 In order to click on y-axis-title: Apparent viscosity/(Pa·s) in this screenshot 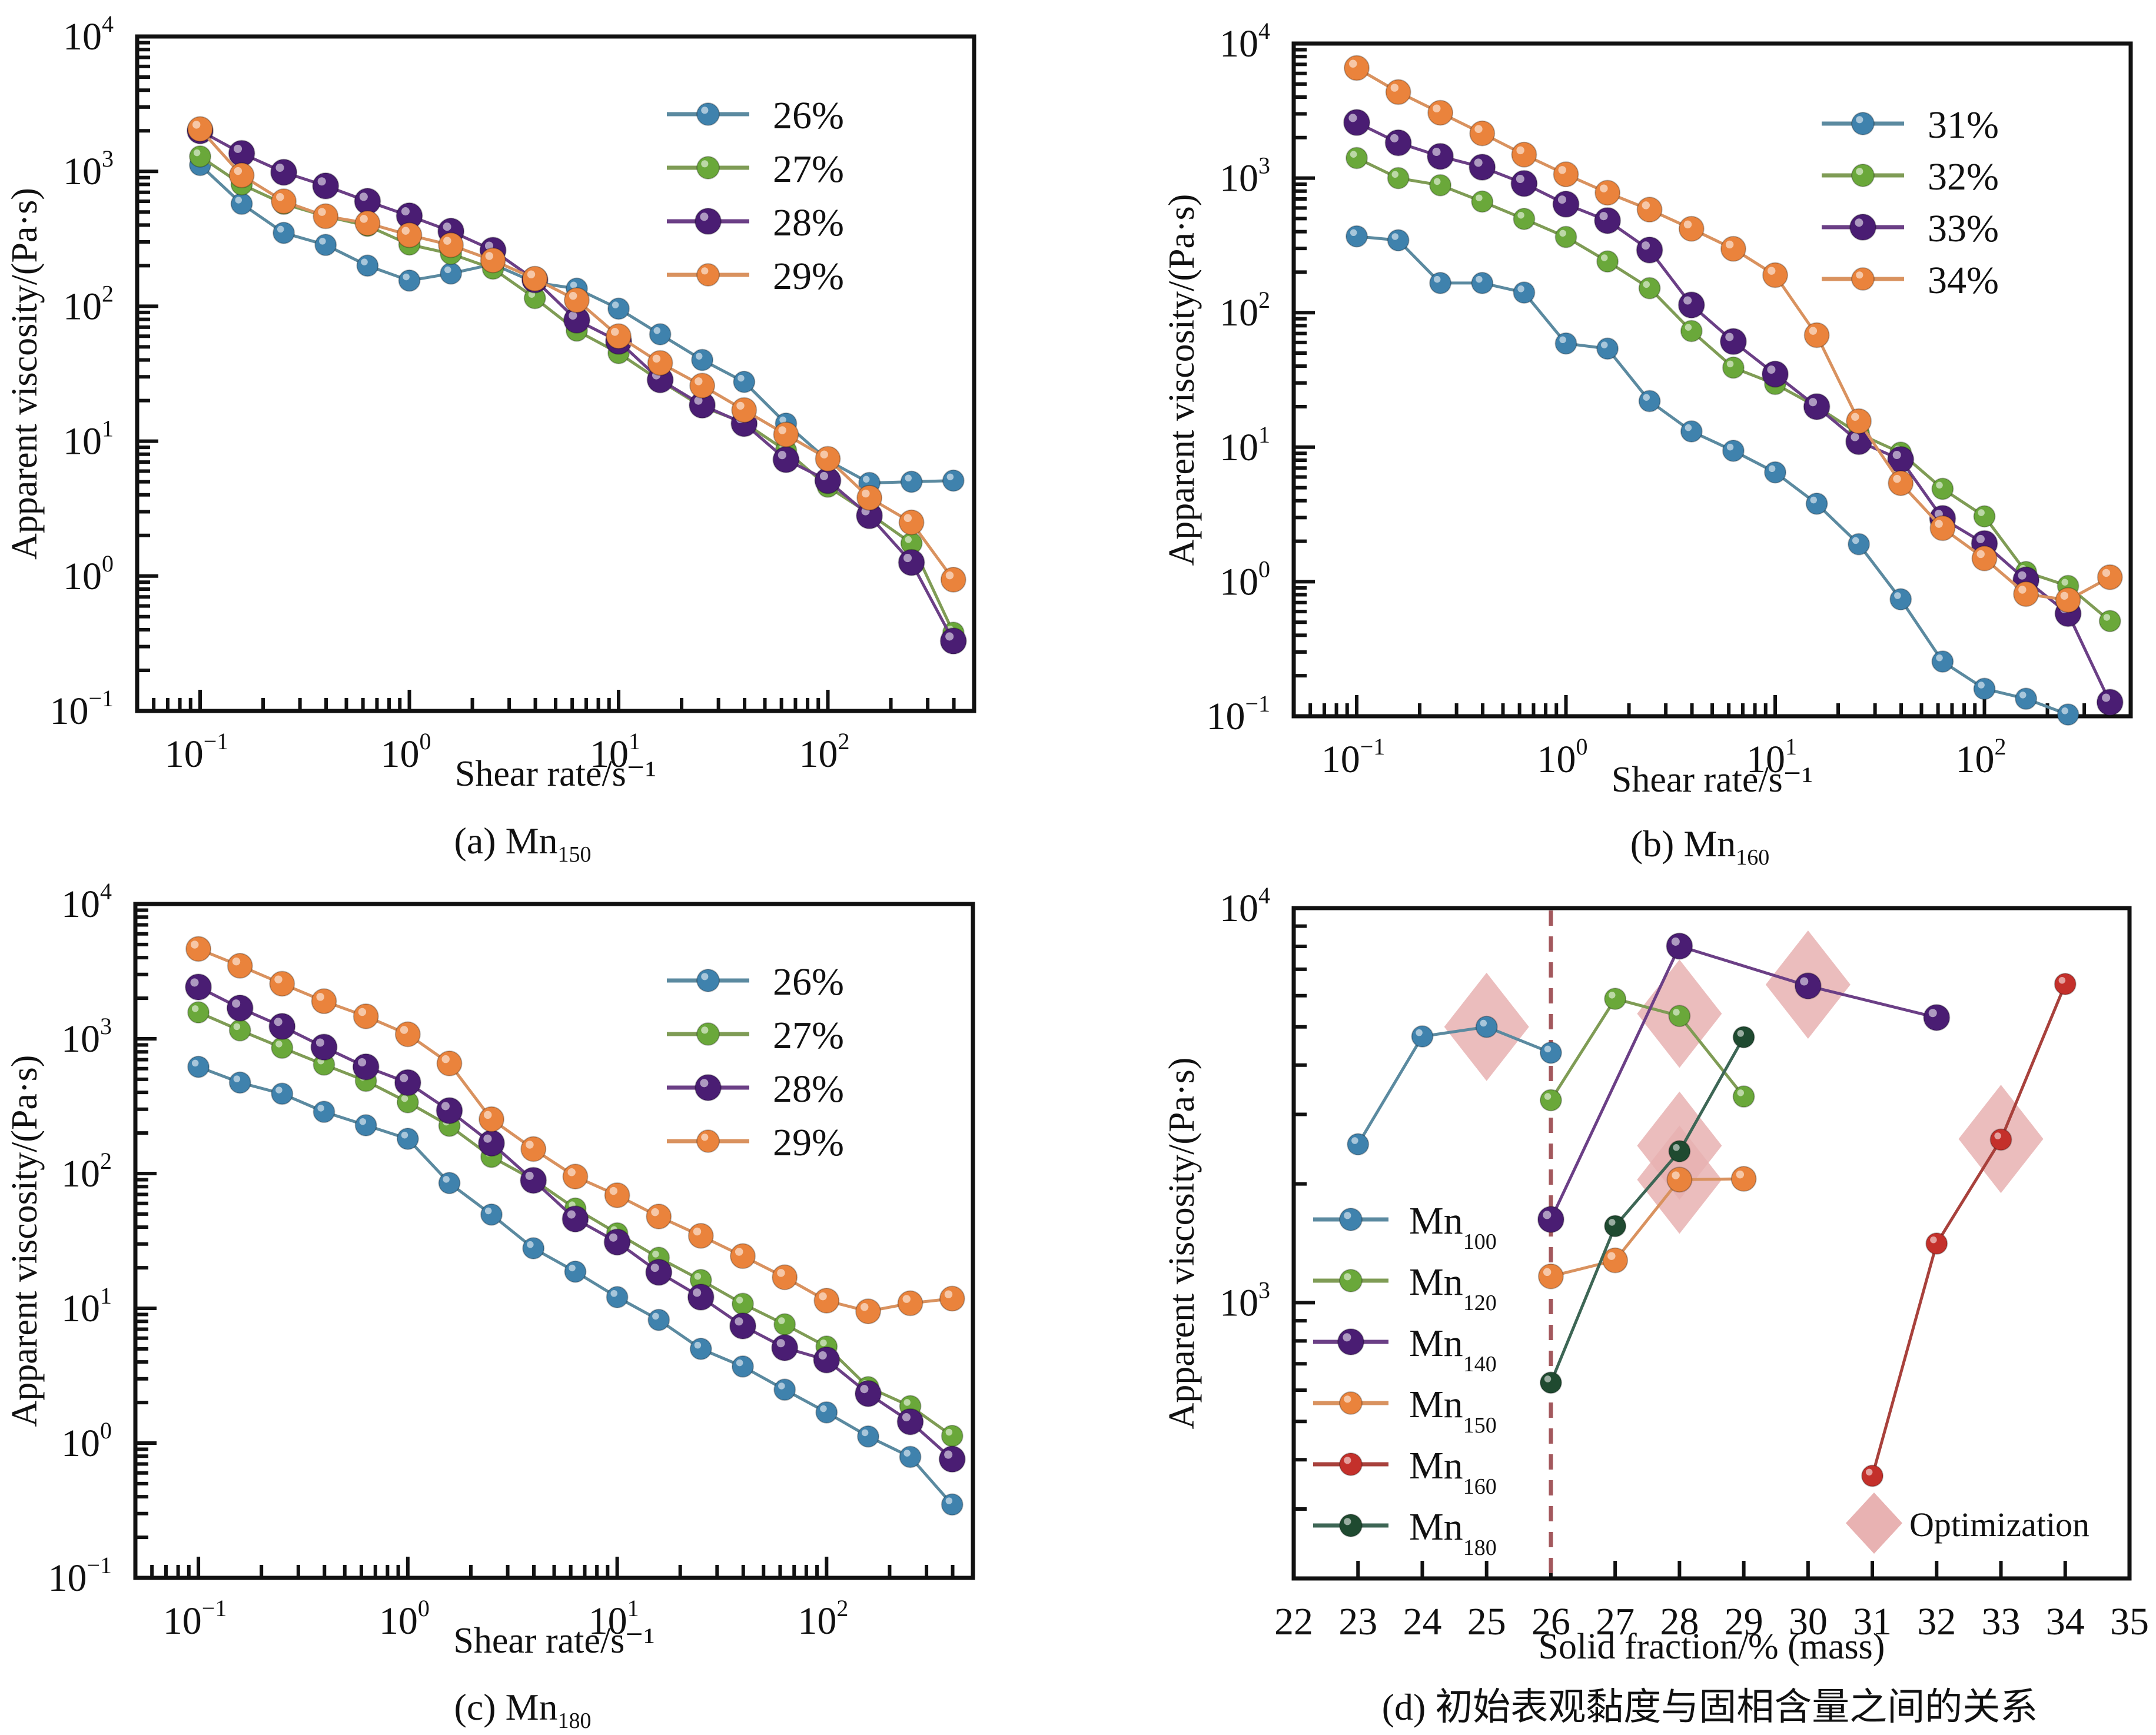, I will do `click(1182, 1244)`.